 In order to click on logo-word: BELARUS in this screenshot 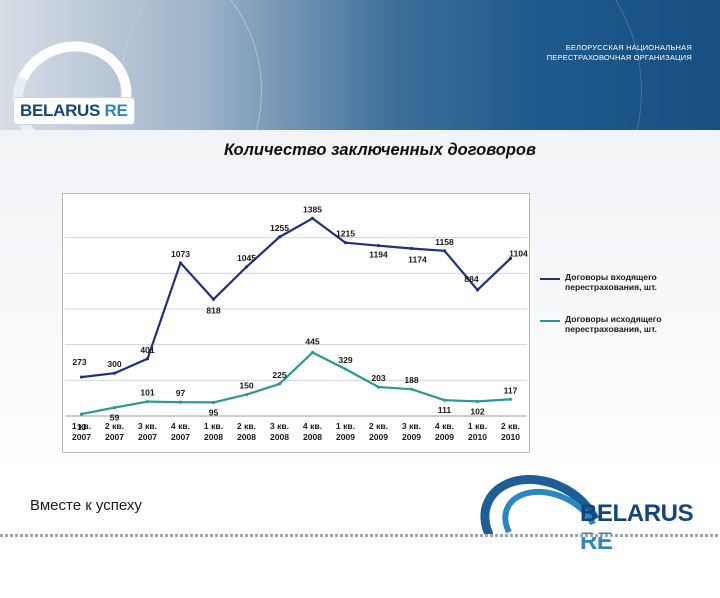, I will do `click(60, 110)`.